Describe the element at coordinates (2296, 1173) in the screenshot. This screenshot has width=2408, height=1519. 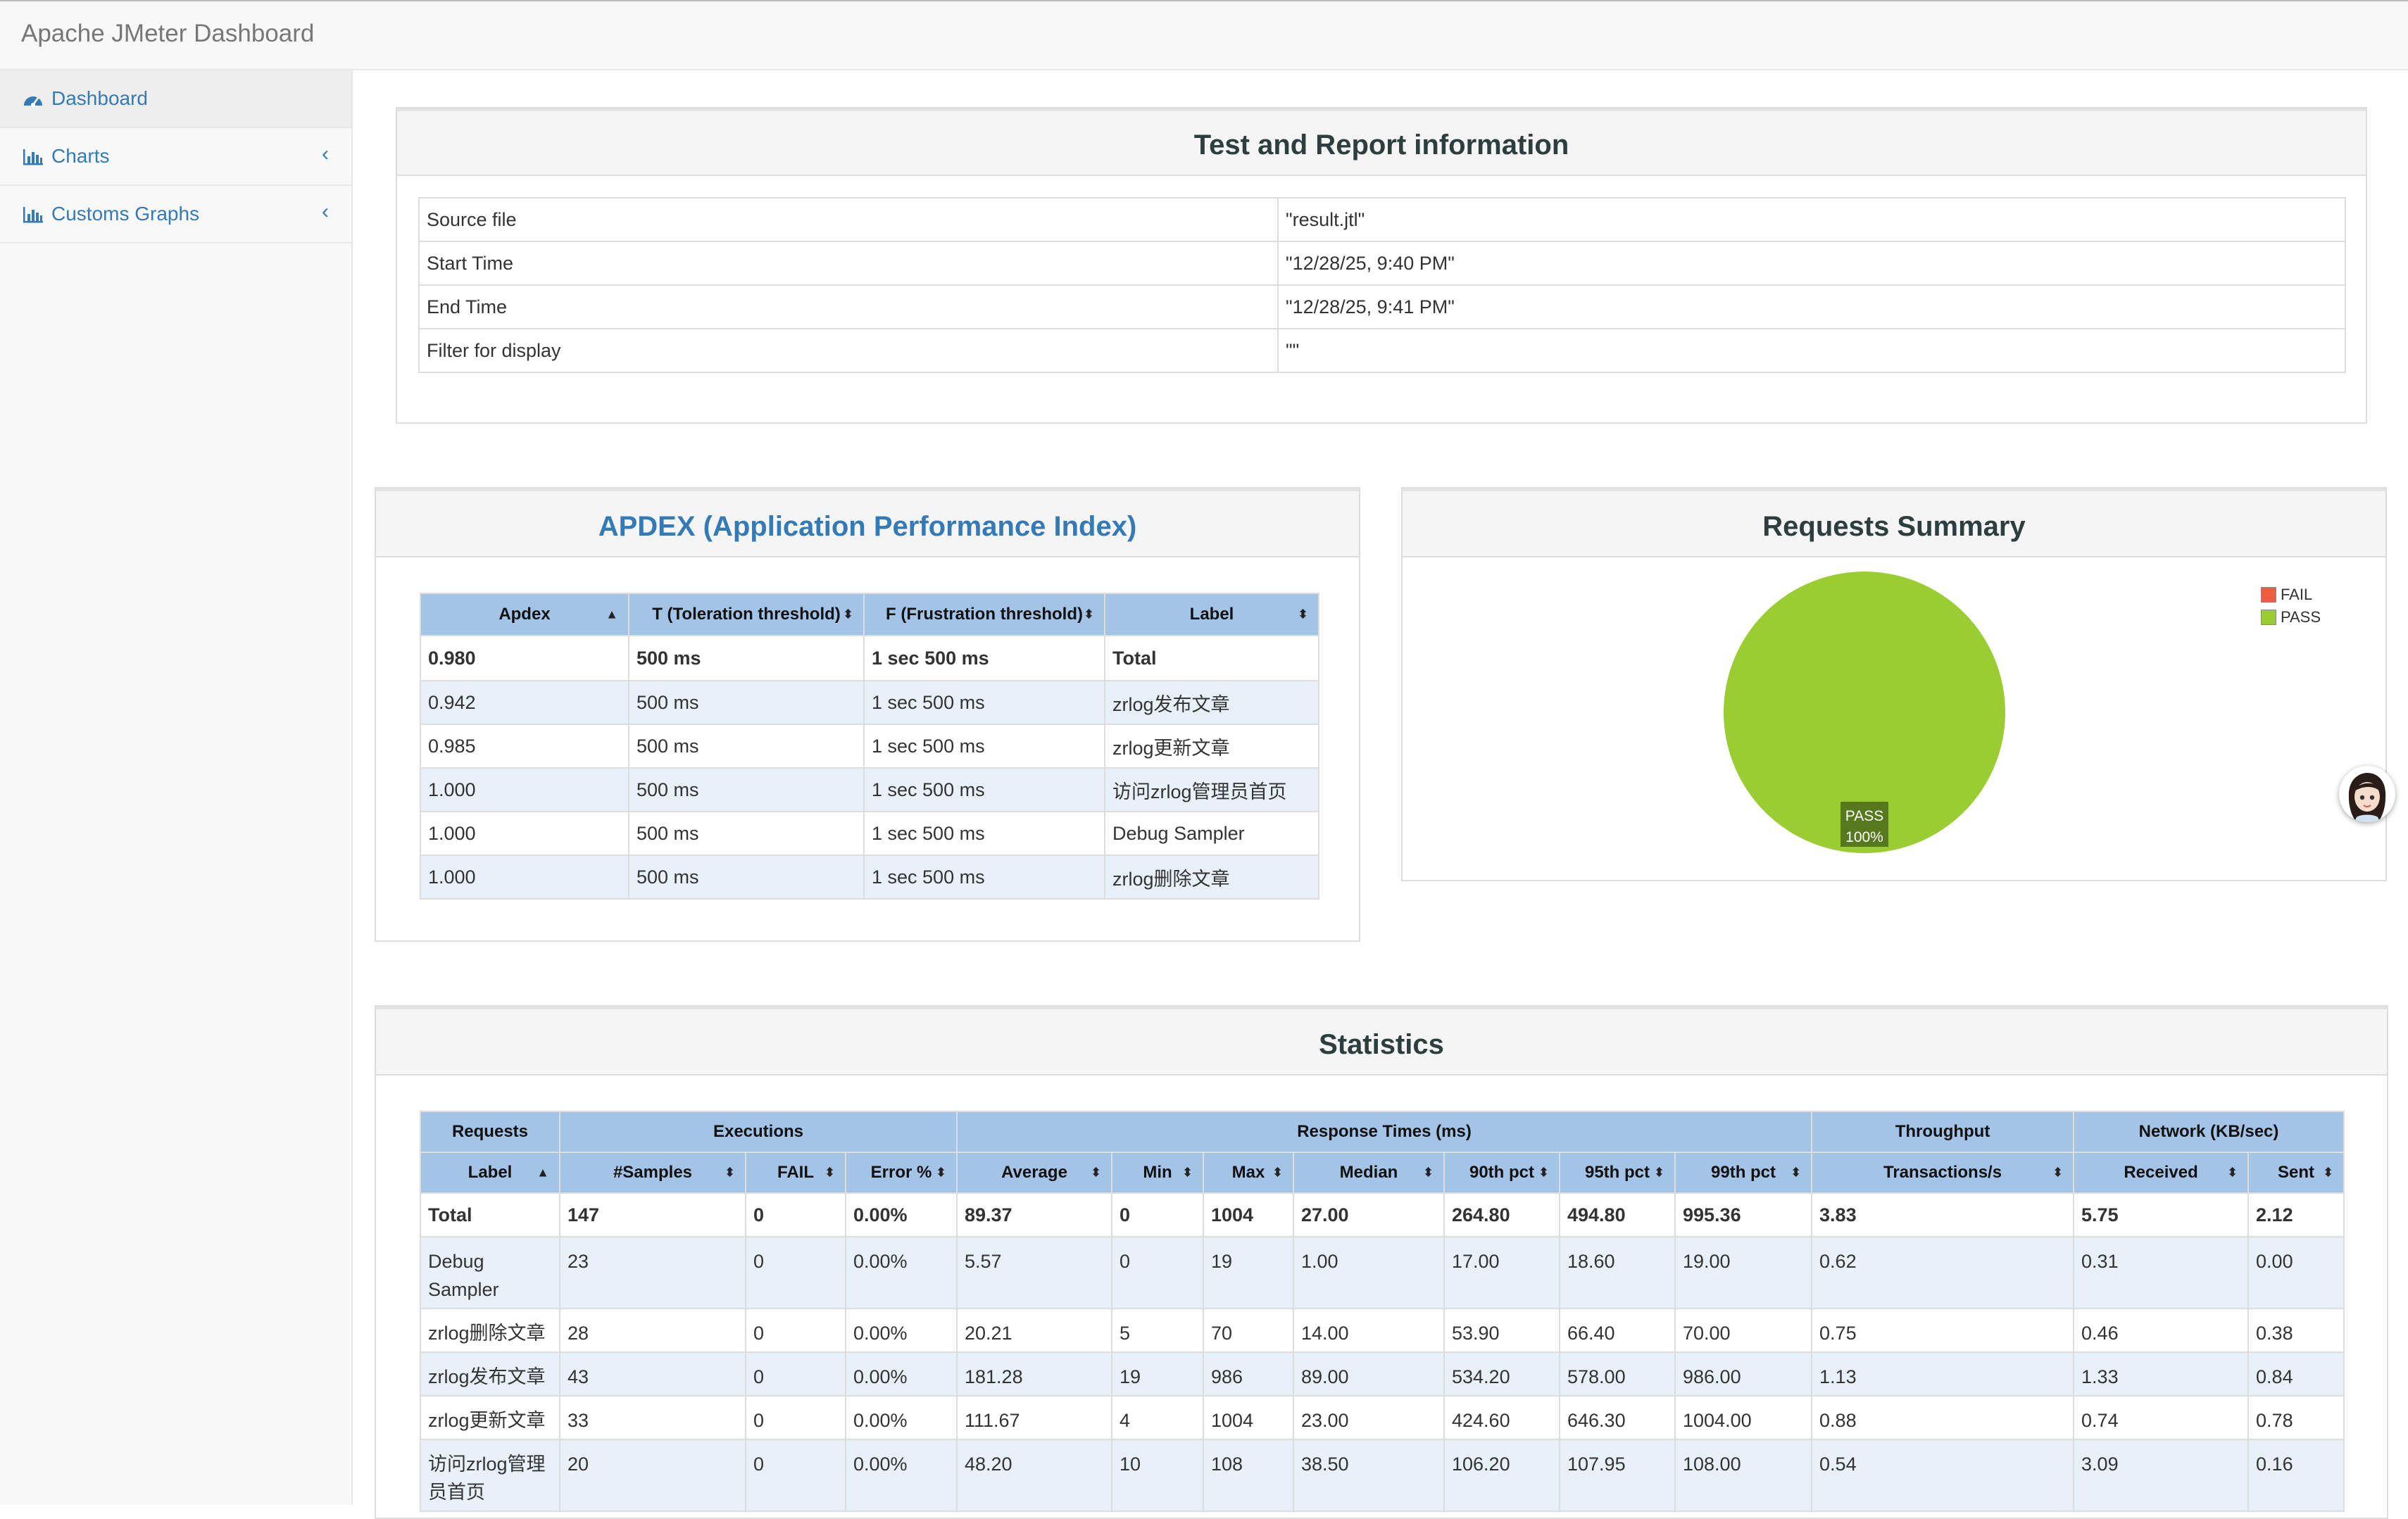
I see `column-header-sent: Sent ⬍` at that location.